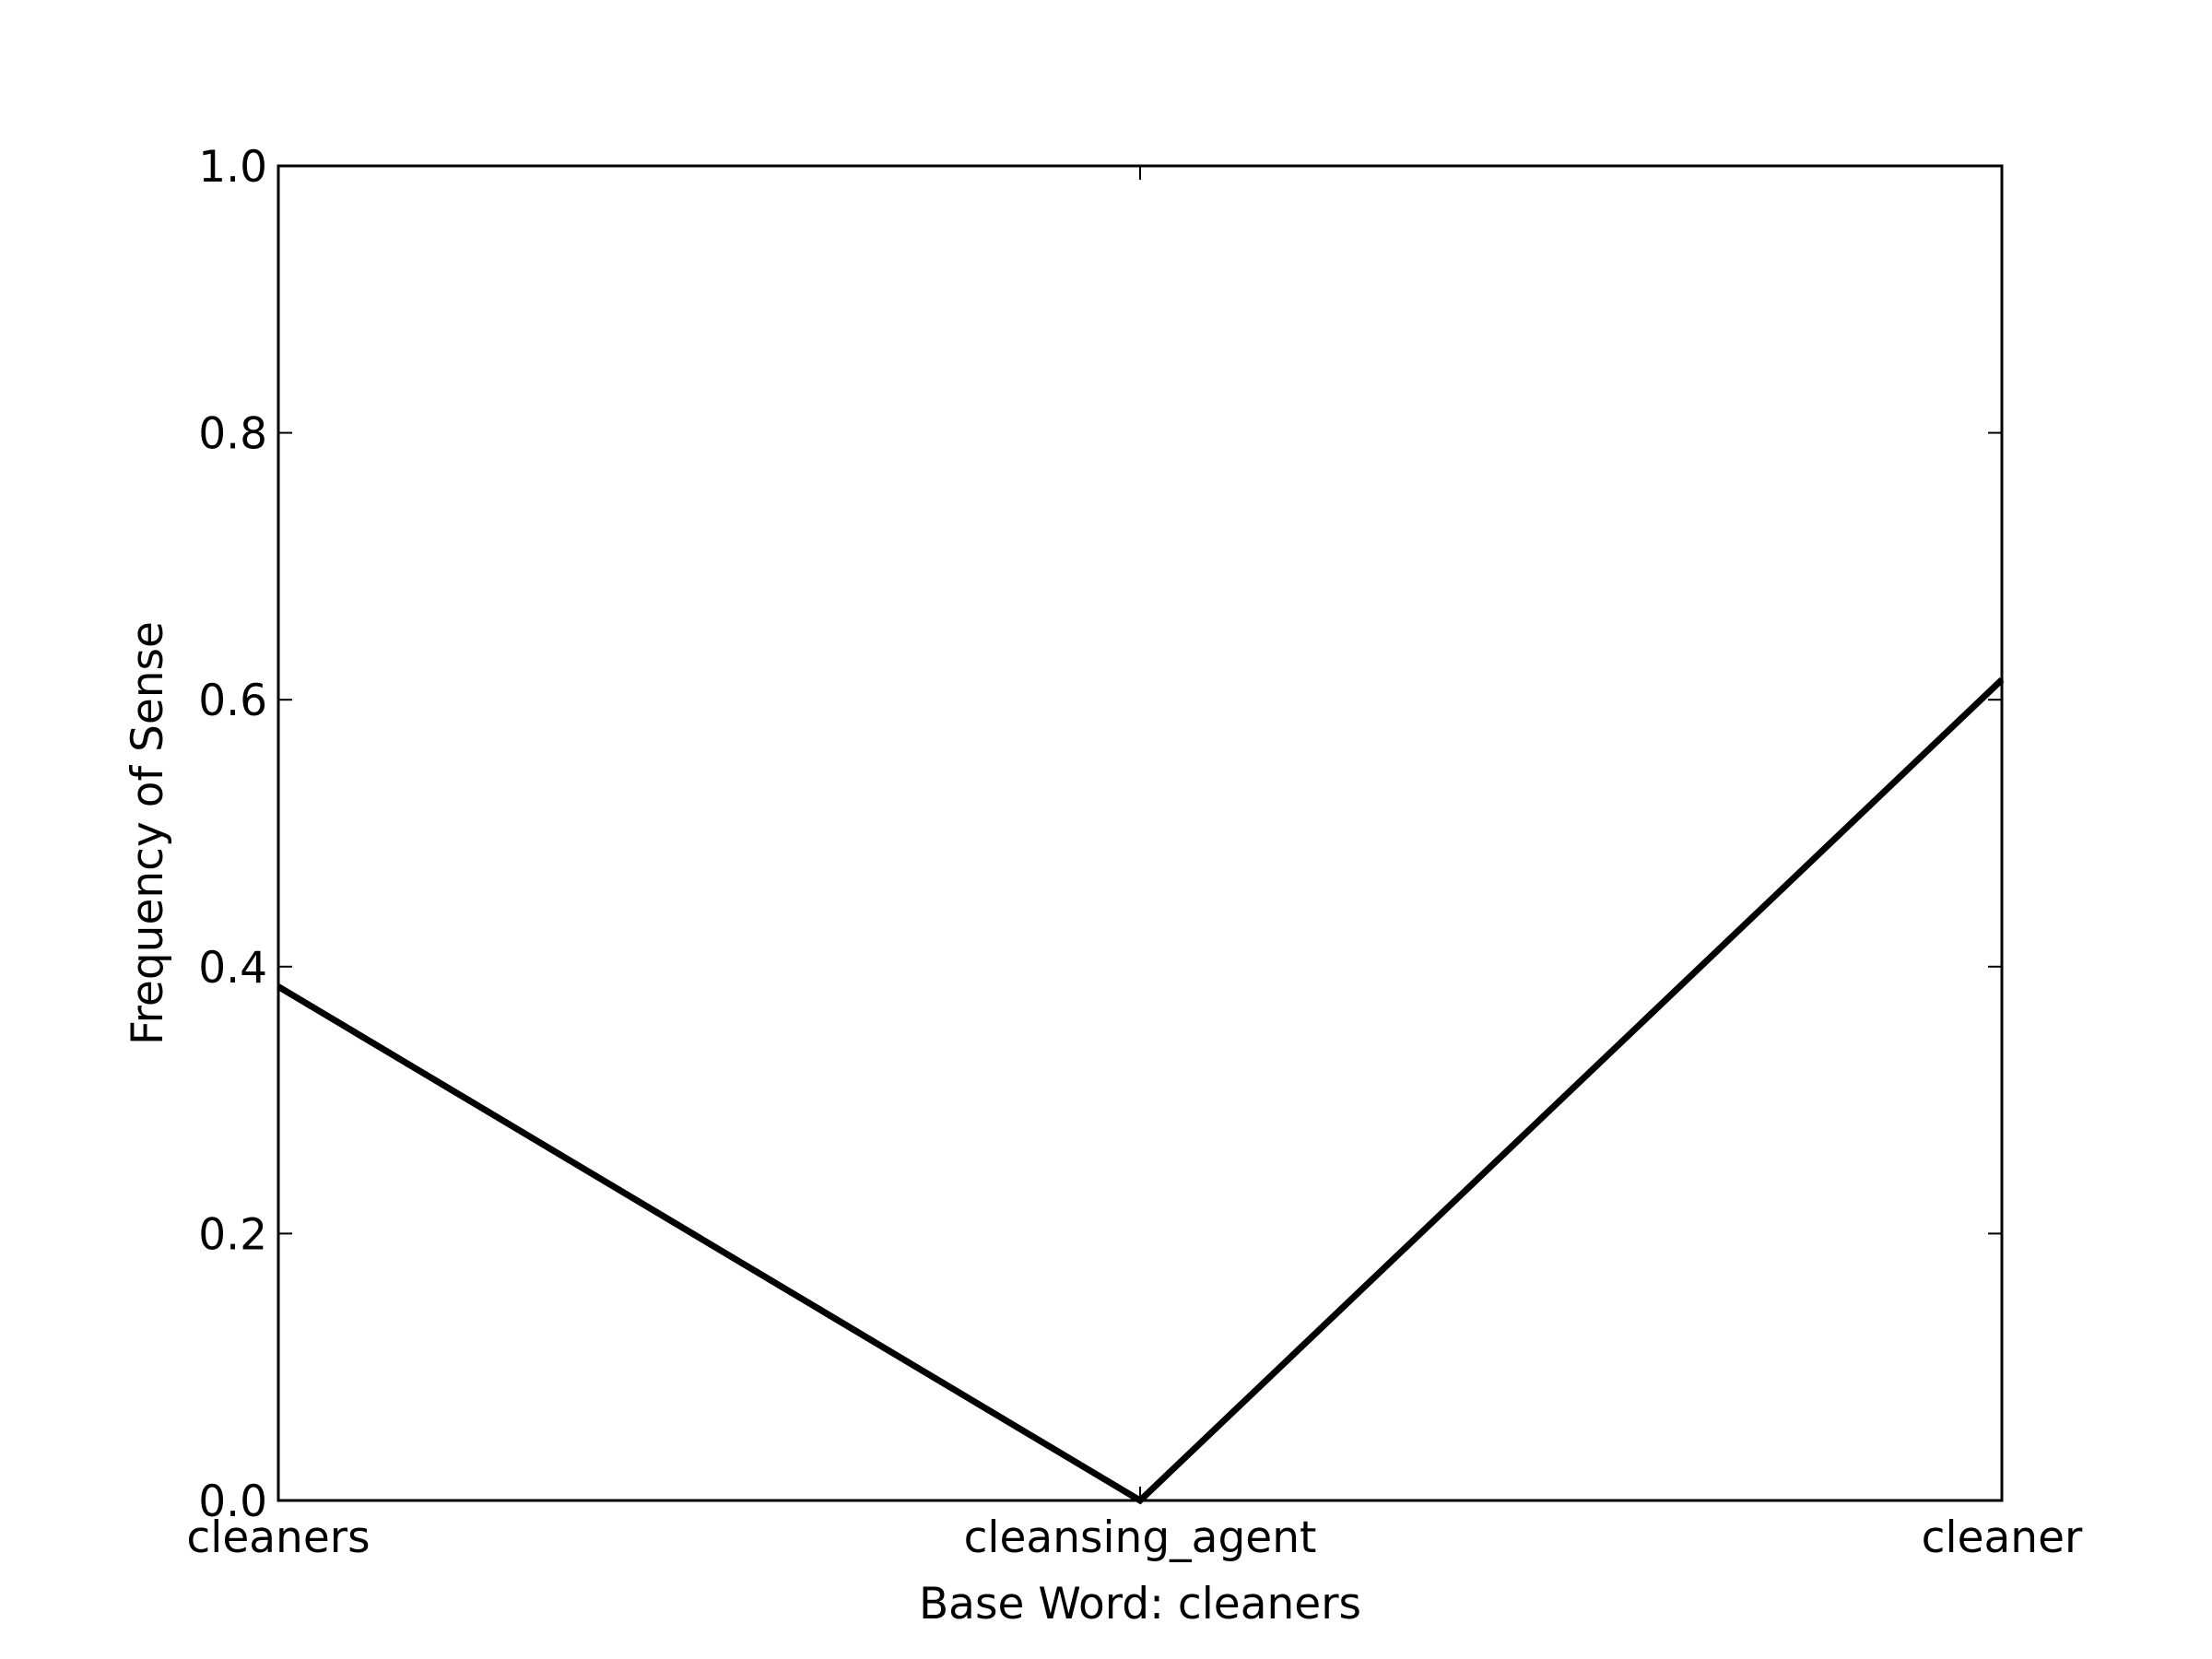 Image resolution: width=2212 pixels, height=1659 pixels. What do you see at coordinates (232, 1502) in the screenshot?
I see `y-tick-label: 0.0` at bounding box center [232, 1502].